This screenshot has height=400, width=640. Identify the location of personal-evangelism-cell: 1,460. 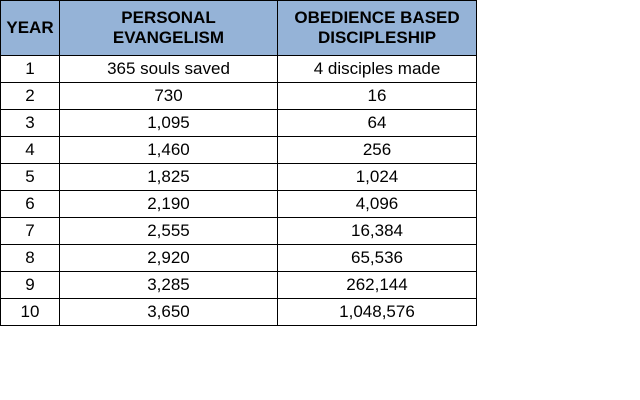
(168, 150).